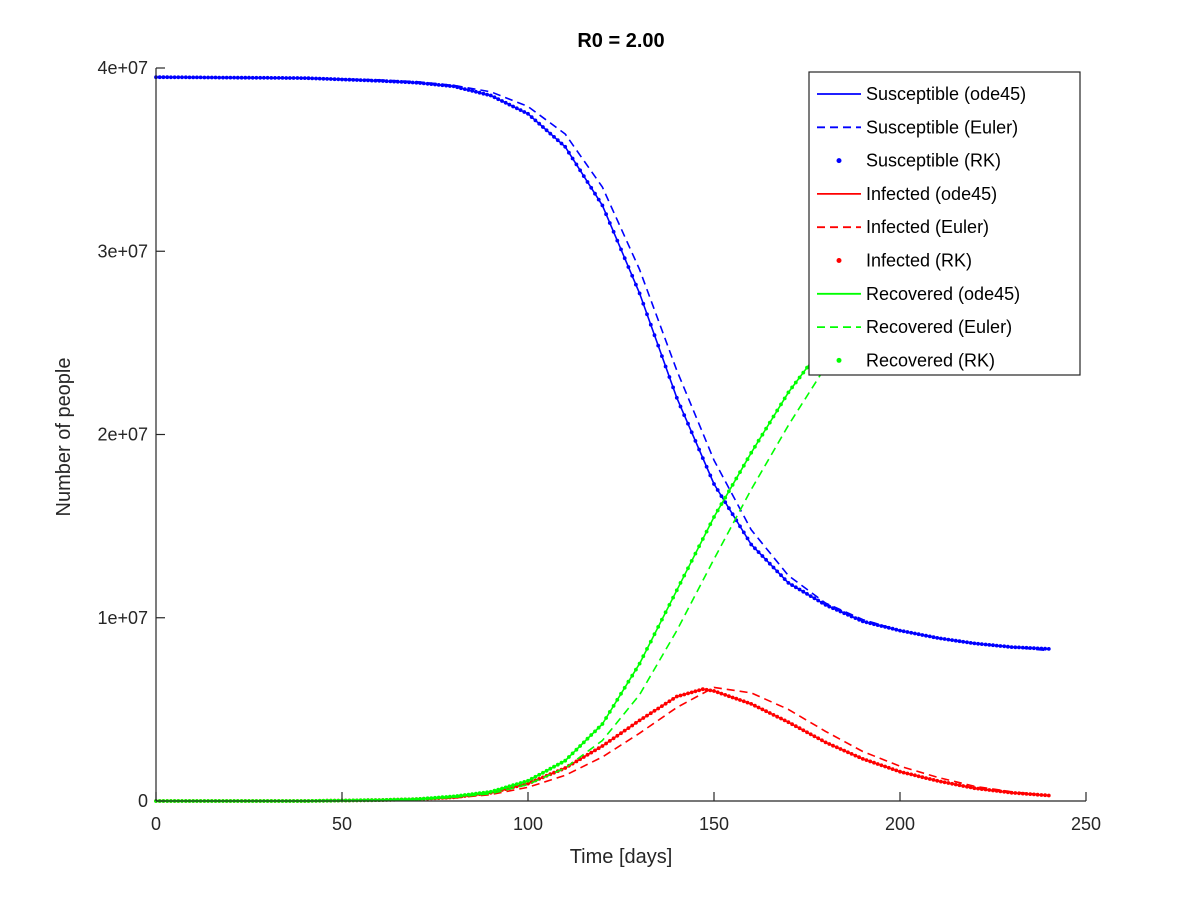 The width and height of the screenshot is (1200, 900). I want to click on infected-ode45-legend-label: Infected (ode45), so click(931, 194).